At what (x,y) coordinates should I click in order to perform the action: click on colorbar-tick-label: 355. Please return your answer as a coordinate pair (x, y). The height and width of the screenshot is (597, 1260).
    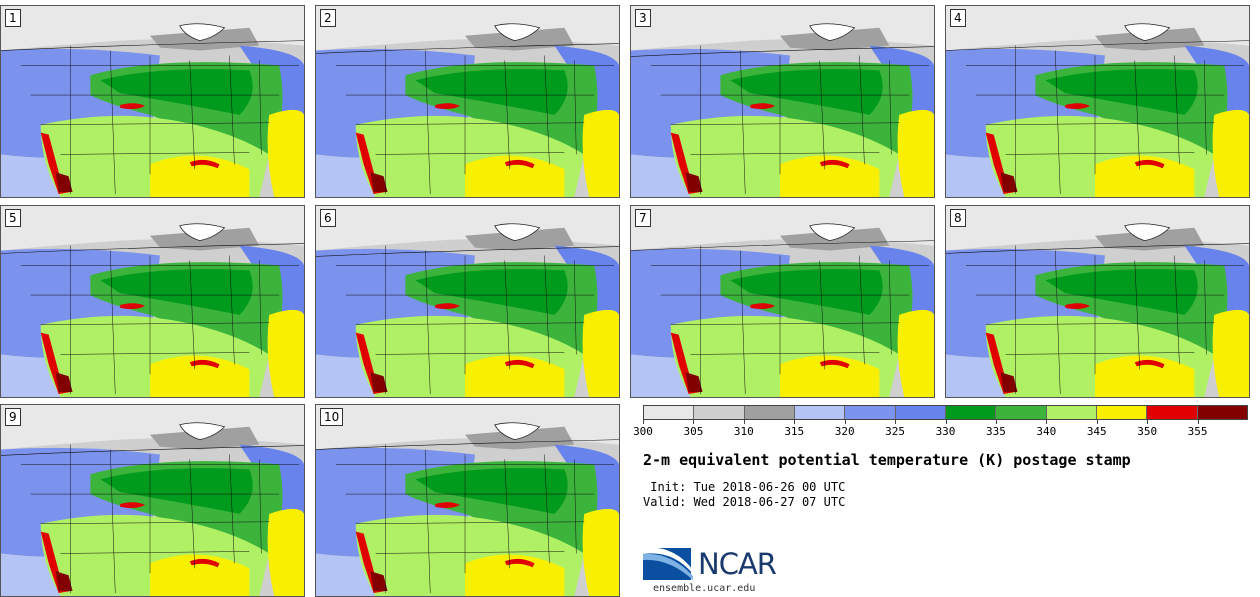
    Looking at the image, I should click on (1197, 431).